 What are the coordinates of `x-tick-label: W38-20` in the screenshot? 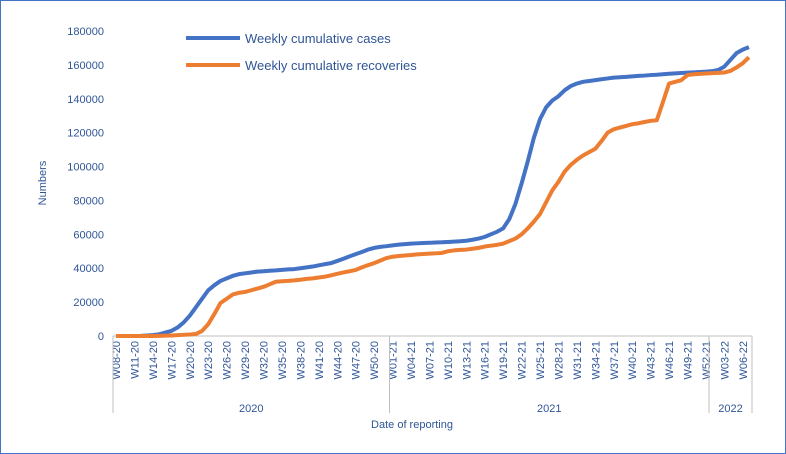 It's located at (301, 360).